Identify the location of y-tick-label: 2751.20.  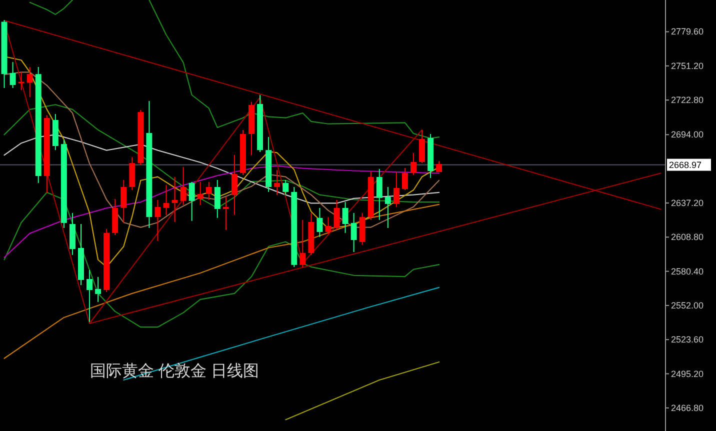
(687, 65).